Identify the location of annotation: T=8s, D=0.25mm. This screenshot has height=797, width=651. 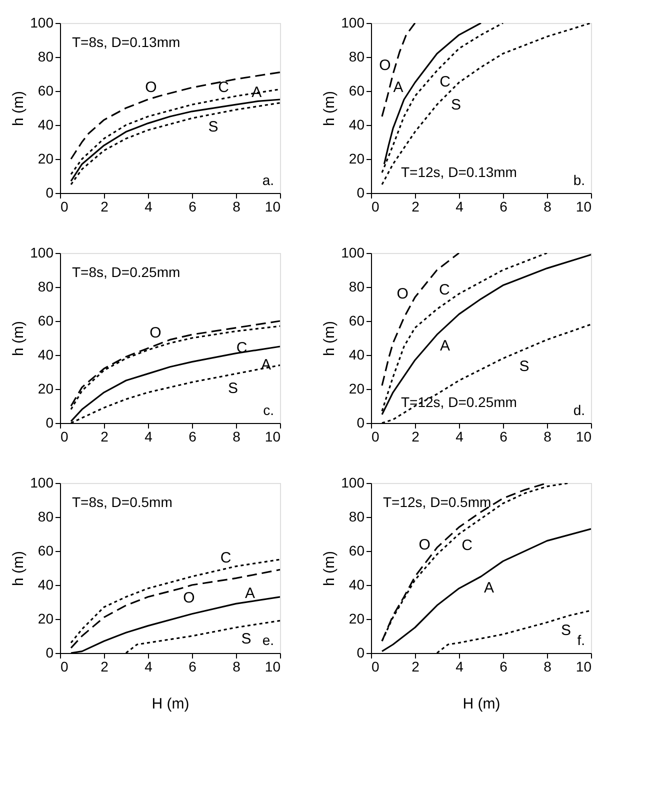
(126, 272).